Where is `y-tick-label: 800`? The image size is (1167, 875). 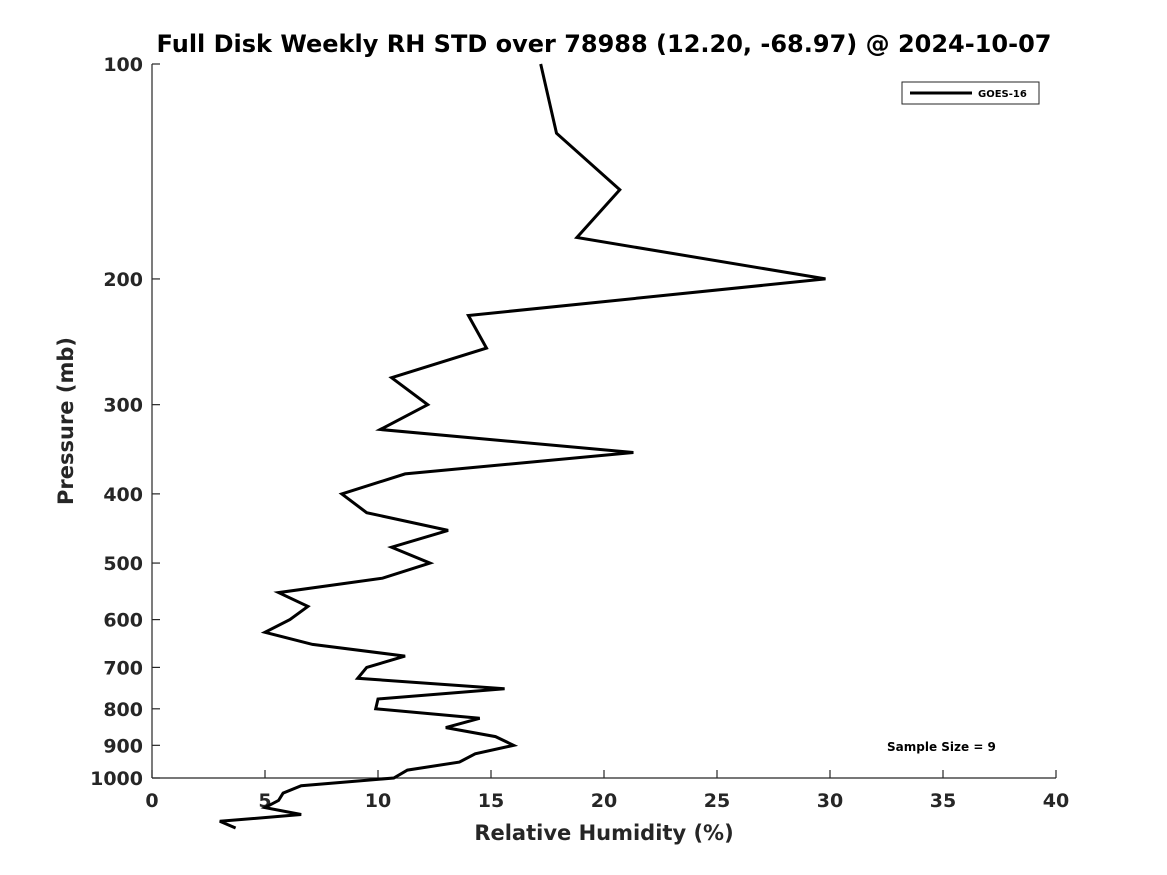 y-tick-label: 800 is located at coordinates (123, 710).